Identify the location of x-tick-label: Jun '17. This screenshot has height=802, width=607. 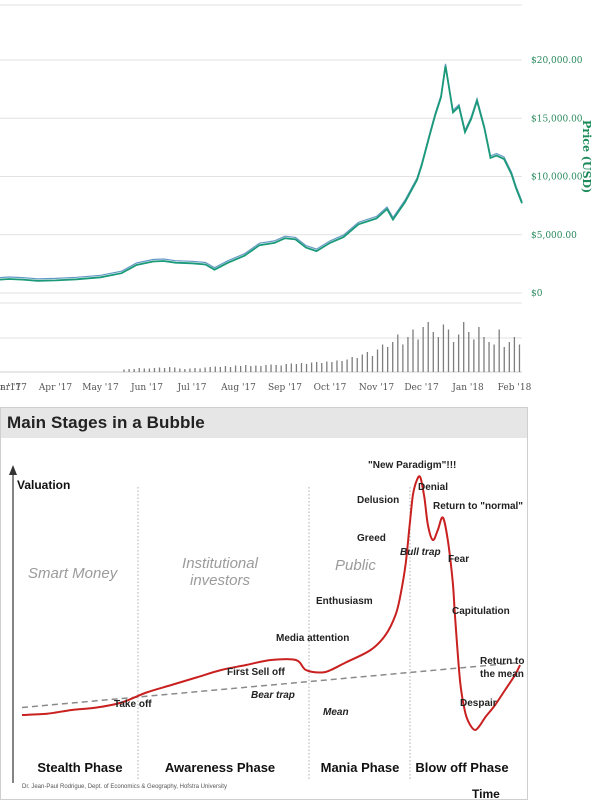
(146, 388).